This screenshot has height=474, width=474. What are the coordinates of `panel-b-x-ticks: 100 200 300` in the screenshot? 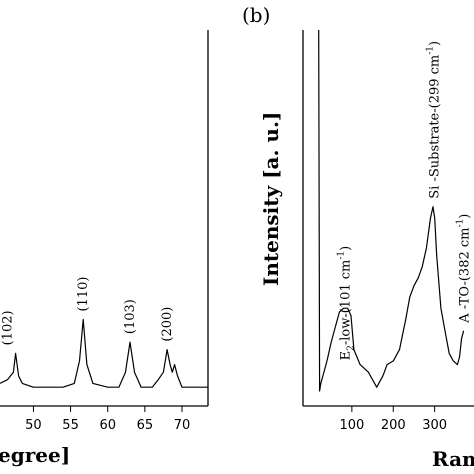 It's located at (393, 419).